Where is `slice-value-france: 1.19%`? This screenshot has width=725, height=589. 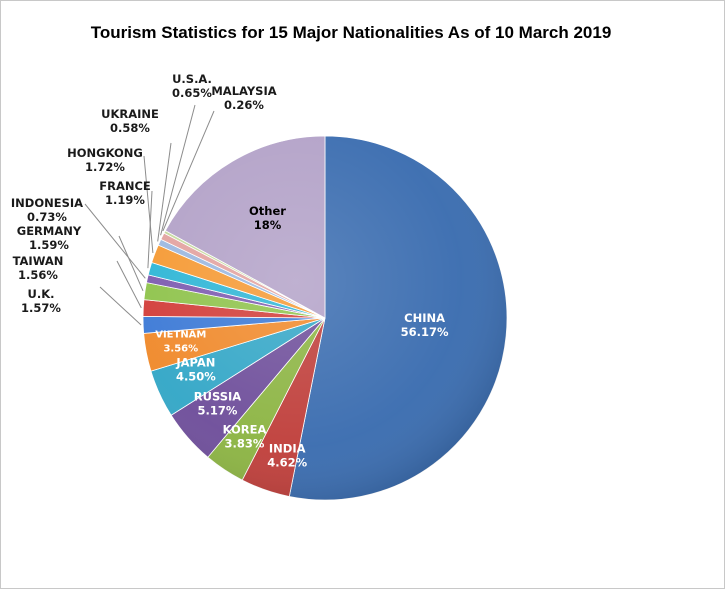 slice-value-france: 1.19% is located at coordinates (125, 200).